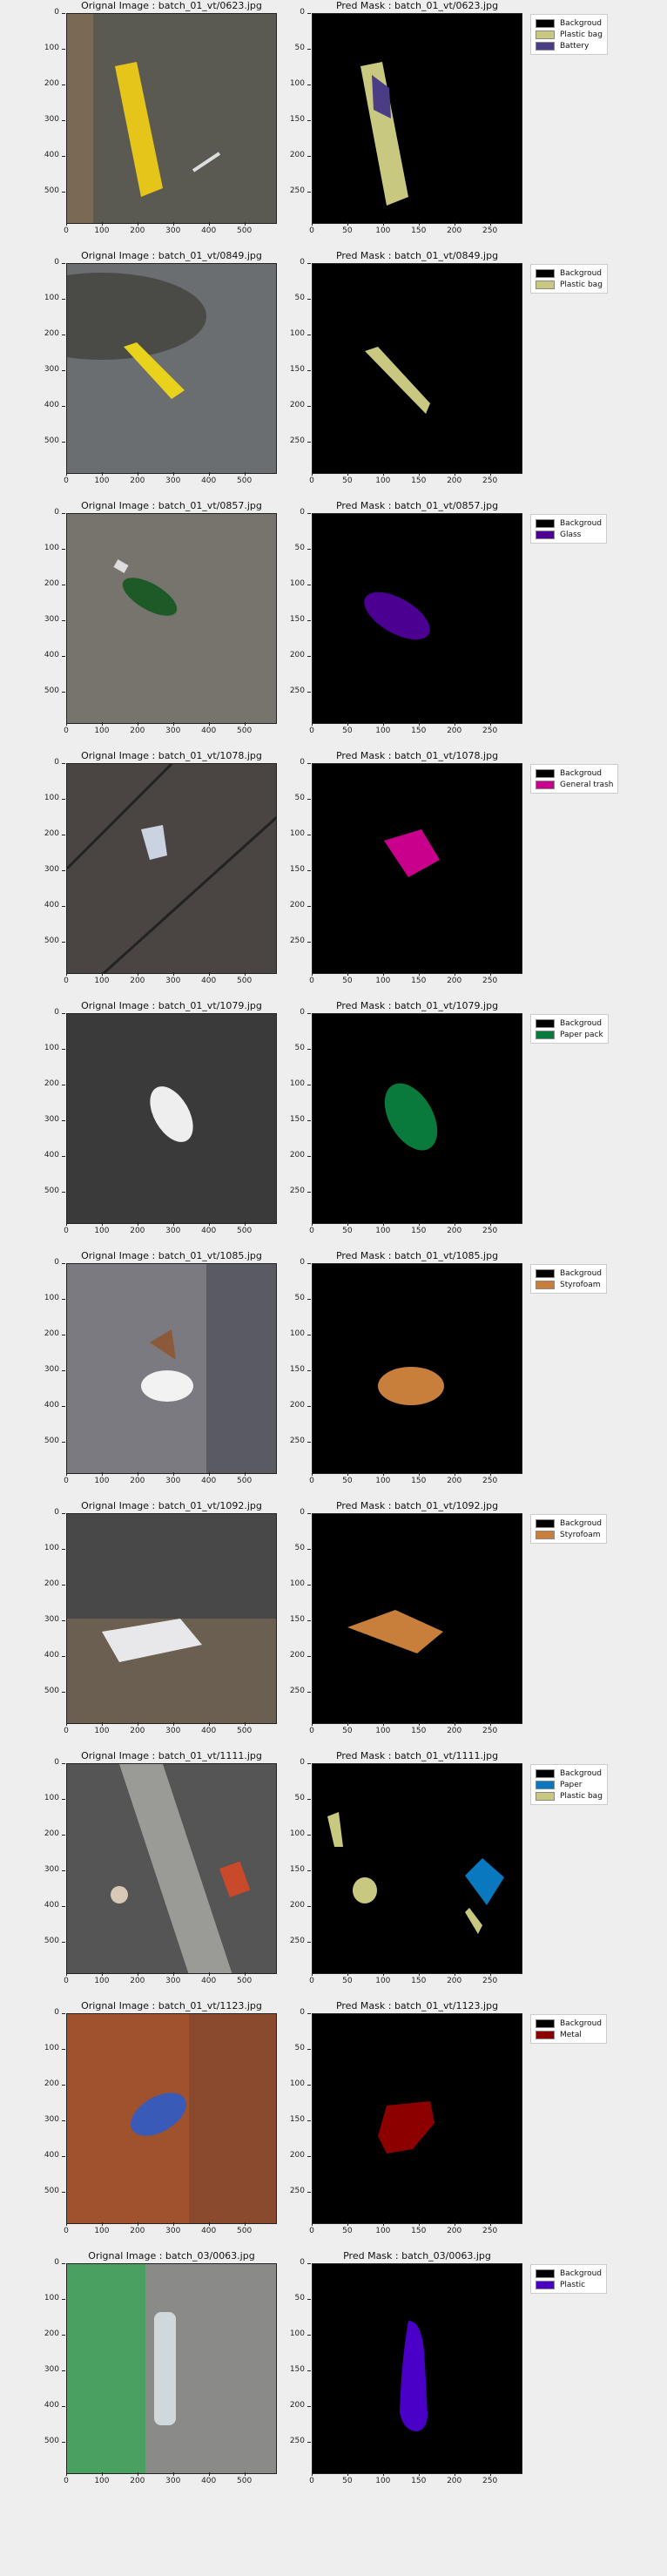 The image size is (667, 2576). I want to click on legend-item: Metal, so click(569, 2034).